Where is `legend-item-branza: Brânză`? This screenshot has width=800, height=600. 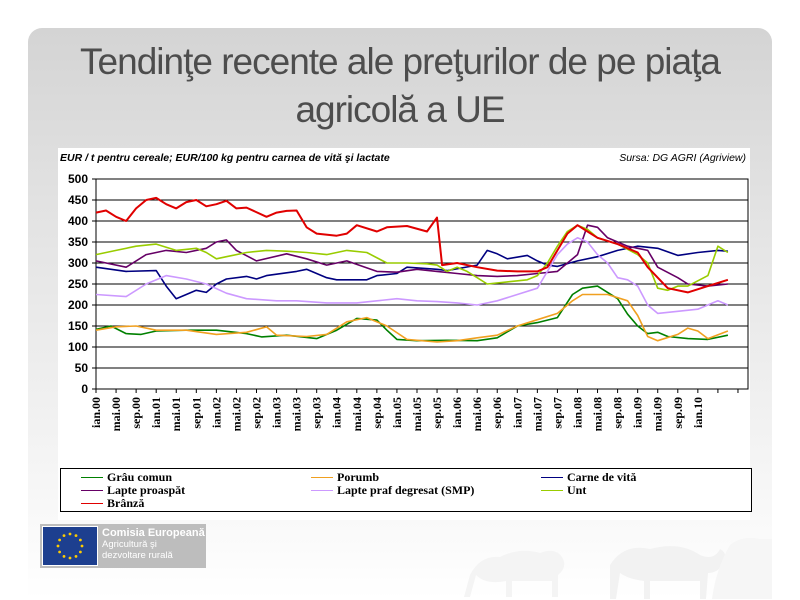 legend-item-branza: Brânză is located at coordinates (112, 503).